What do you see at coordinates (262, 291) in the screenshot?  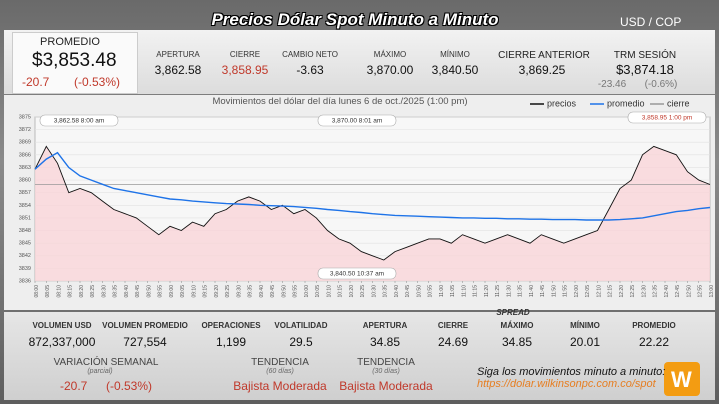 I see `x-tick-label: 09:40` at bounding box center [262, 291].